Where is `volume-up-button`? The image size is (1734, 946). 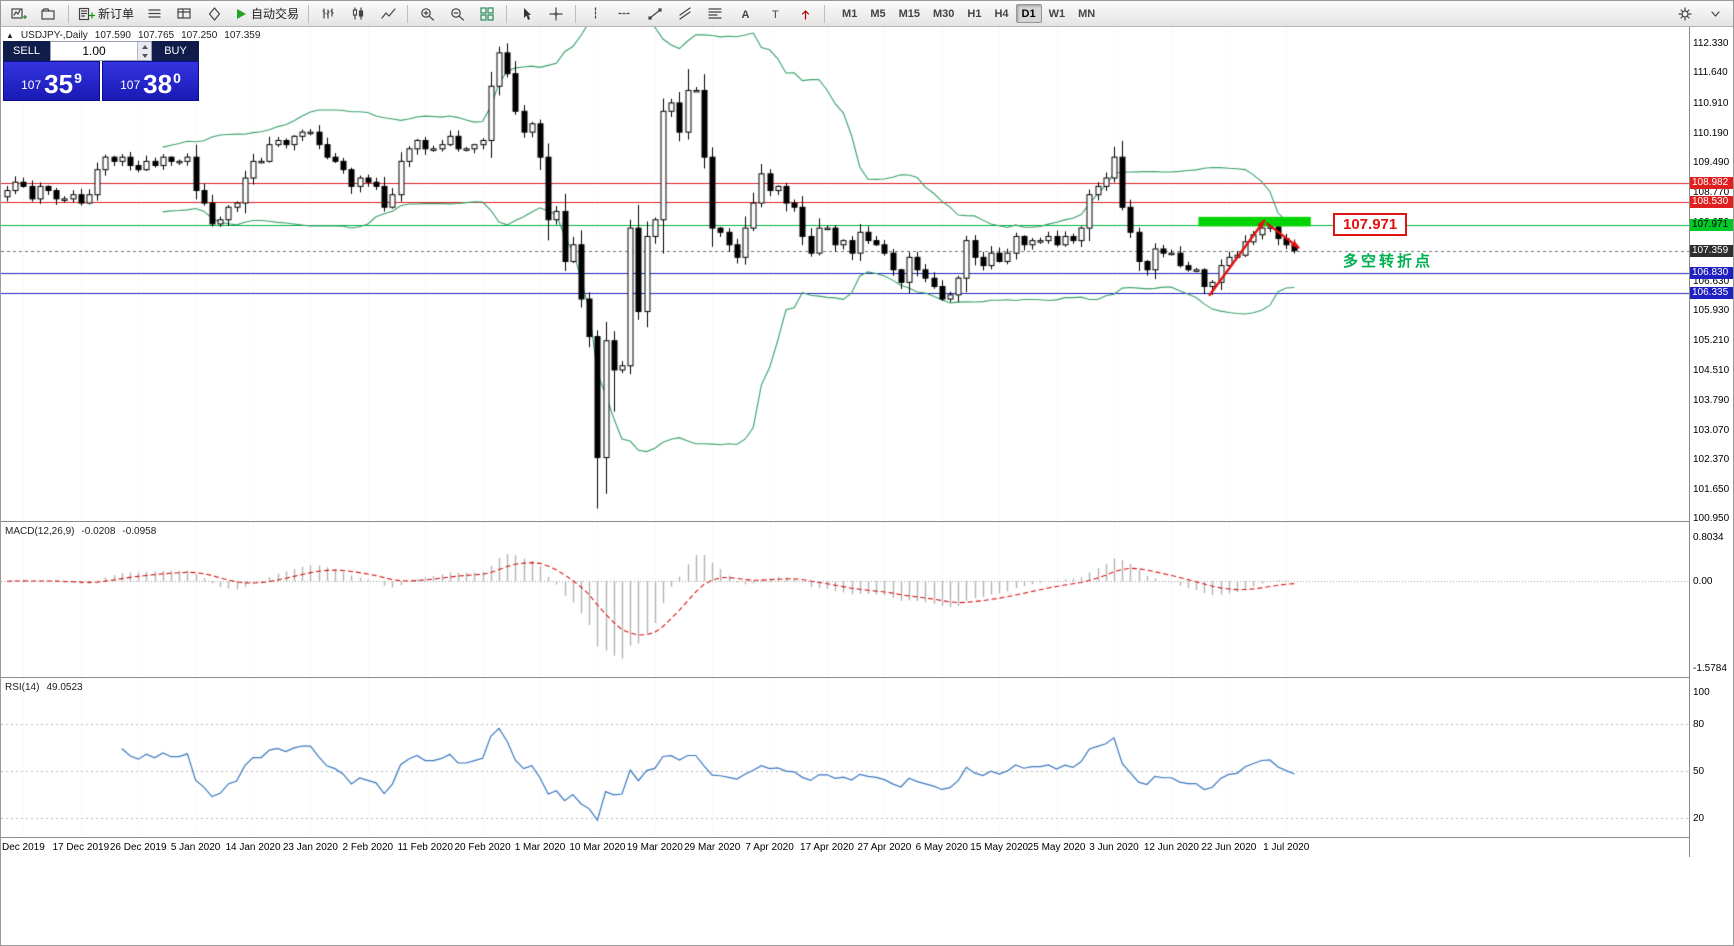
volume-up-button is located at coordinates (144, 46).